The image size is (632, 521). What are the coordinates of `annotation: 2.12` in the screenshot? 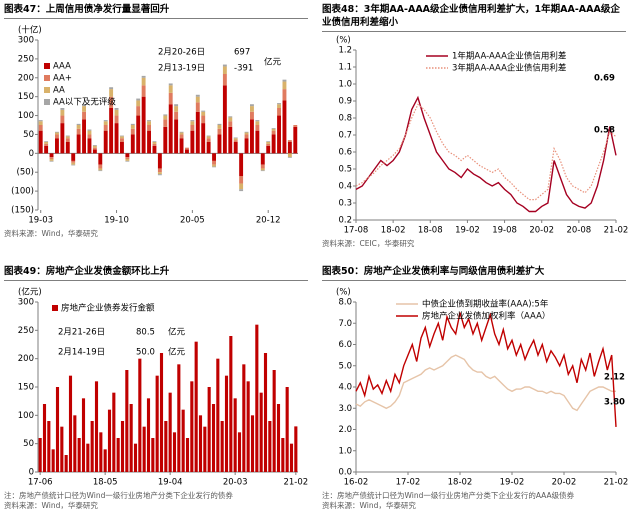 It's located at (614, 378).